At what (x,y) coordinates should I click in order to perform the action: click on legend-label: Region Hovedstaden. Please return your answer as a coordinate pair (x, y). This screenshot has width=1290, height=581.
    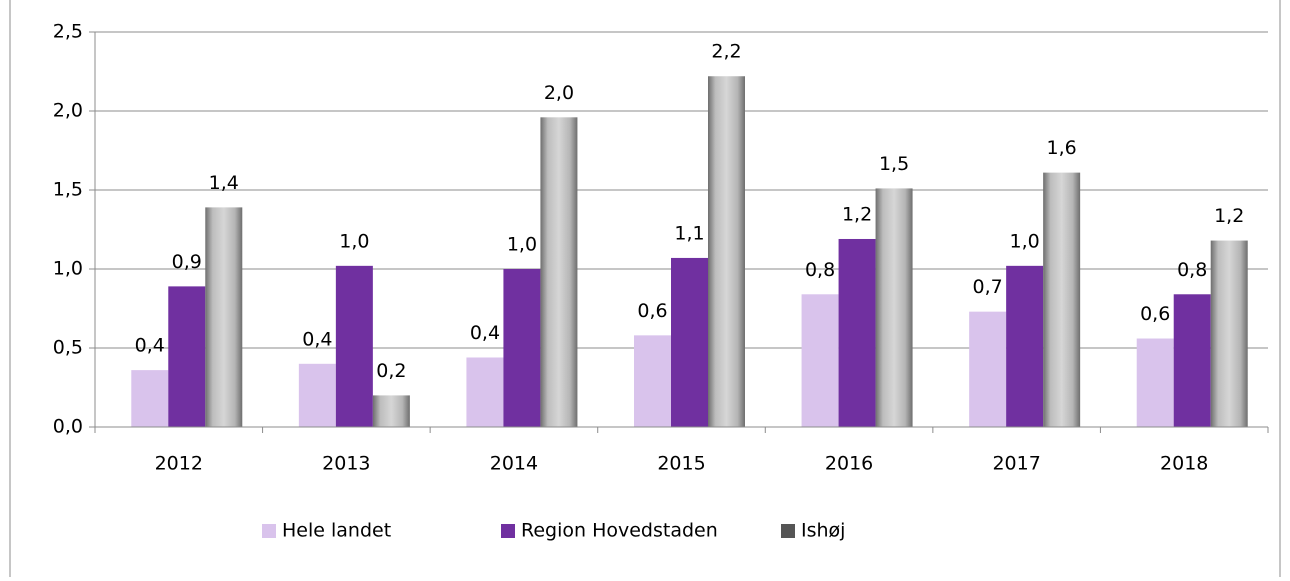
    Looking at the image, I should click on (619, 531).